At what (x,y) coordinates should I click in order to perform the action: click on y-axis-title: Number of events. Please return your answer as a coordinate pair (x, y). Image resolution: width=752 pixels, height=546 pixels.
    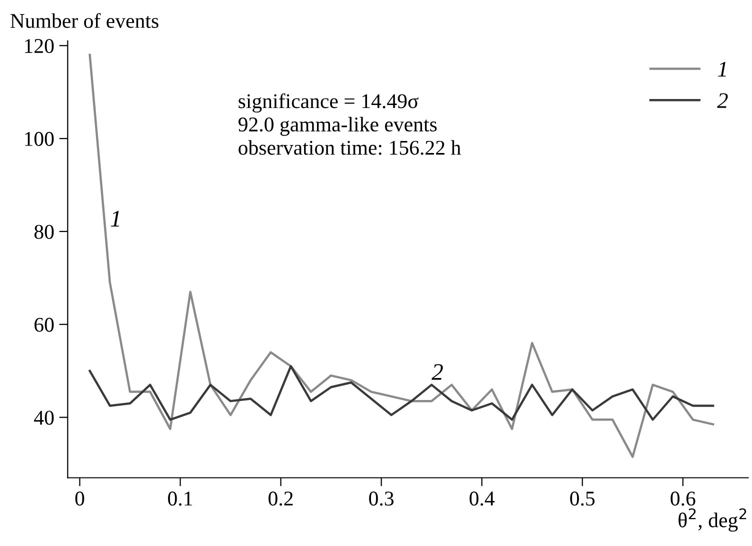
    Looking at the image, I should click on (84, 20).